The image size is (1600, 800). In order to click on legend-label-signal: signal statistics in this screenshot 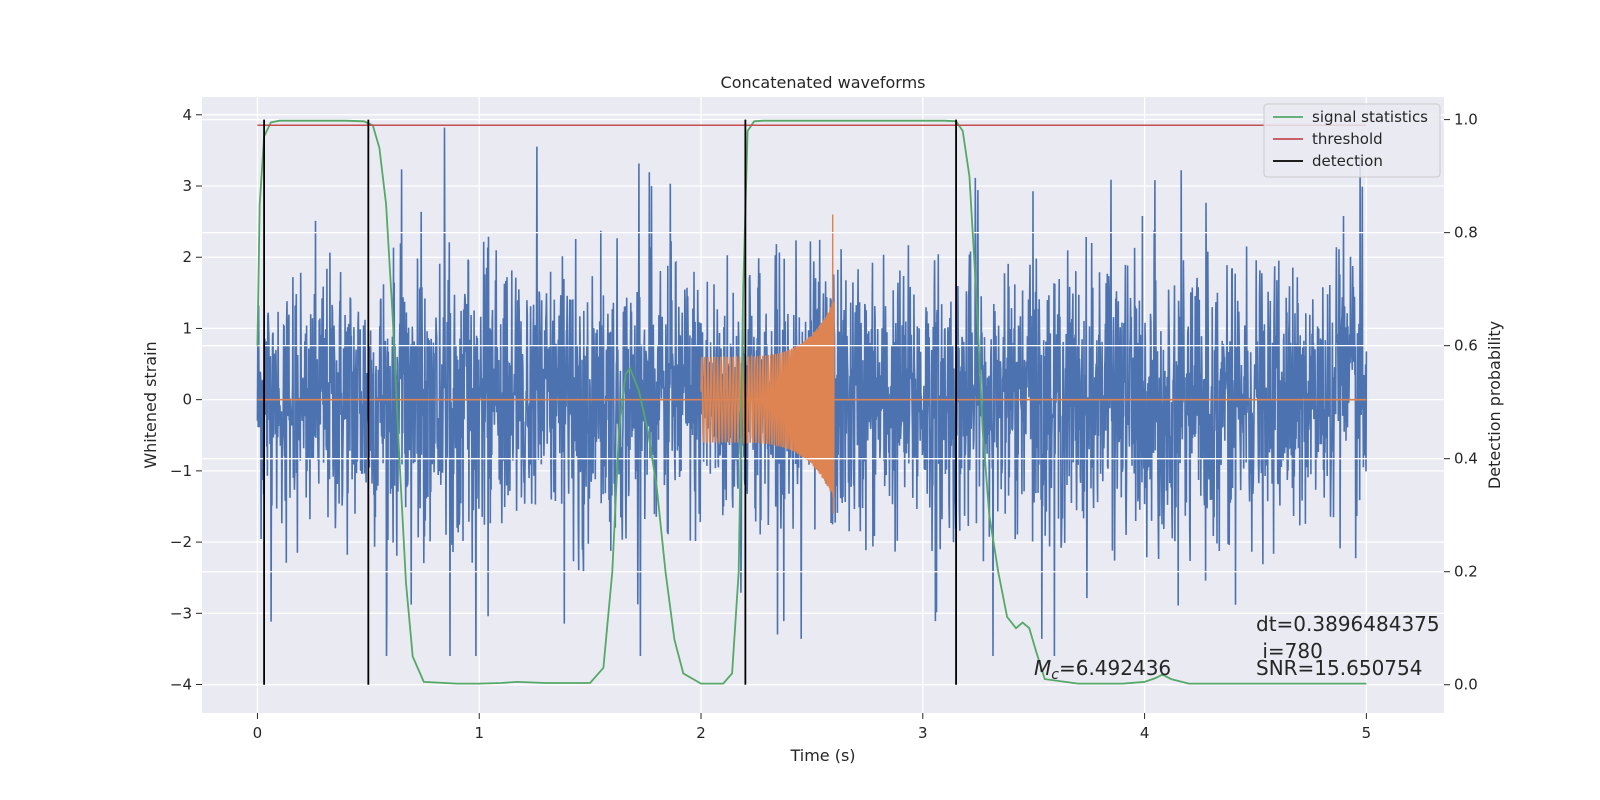, I will do `click(1370, 117)`.